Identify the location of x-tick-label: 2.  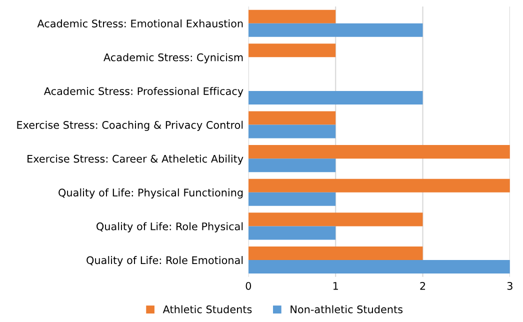
(423, 286).